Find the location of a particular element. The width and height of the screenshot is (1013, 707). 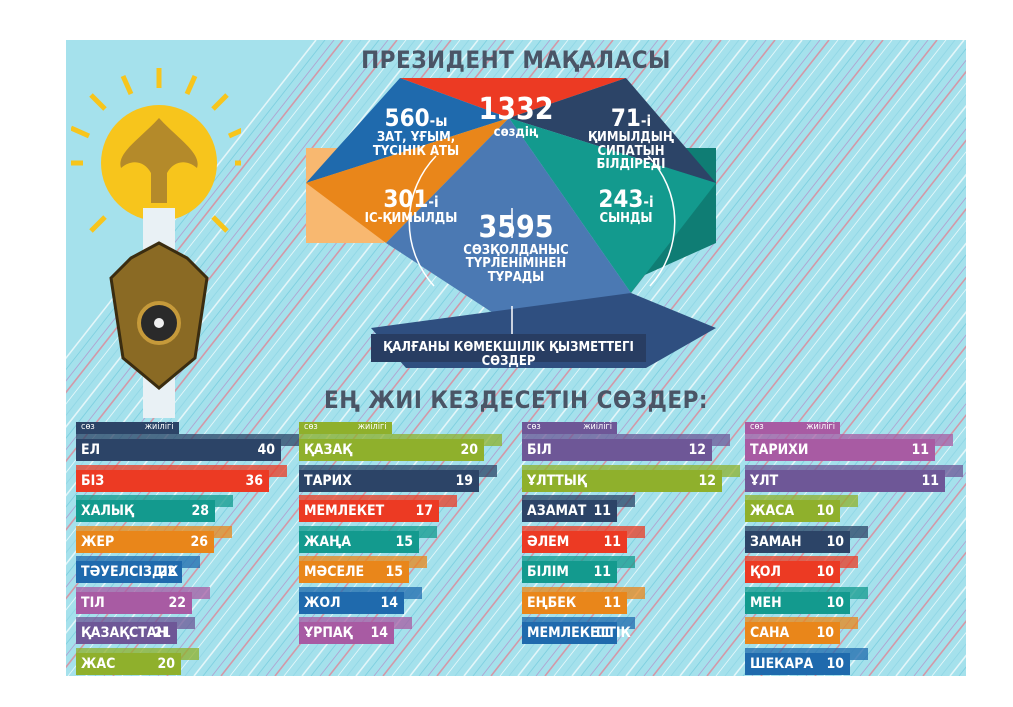

word-forms-label-3: ТҰРАДЫ is located at coordinates (516, 277).